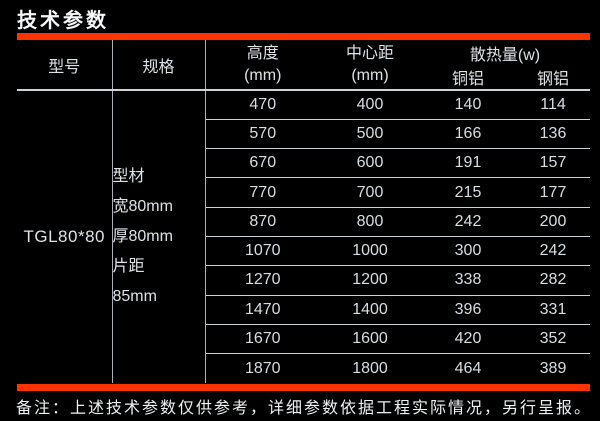  Describe the element at coordinates (128, 266) in the screenshot. I see `spec-line: 片距` at that location.